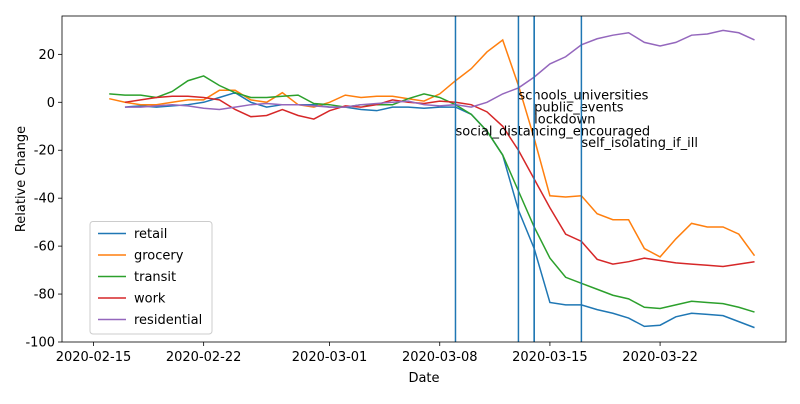 The image size is (800, 404). What do you see at coordinates (552, 131) in the screenshot?
I see `event-label: social_distancing_encouraged` at bounding box center [552, 131].